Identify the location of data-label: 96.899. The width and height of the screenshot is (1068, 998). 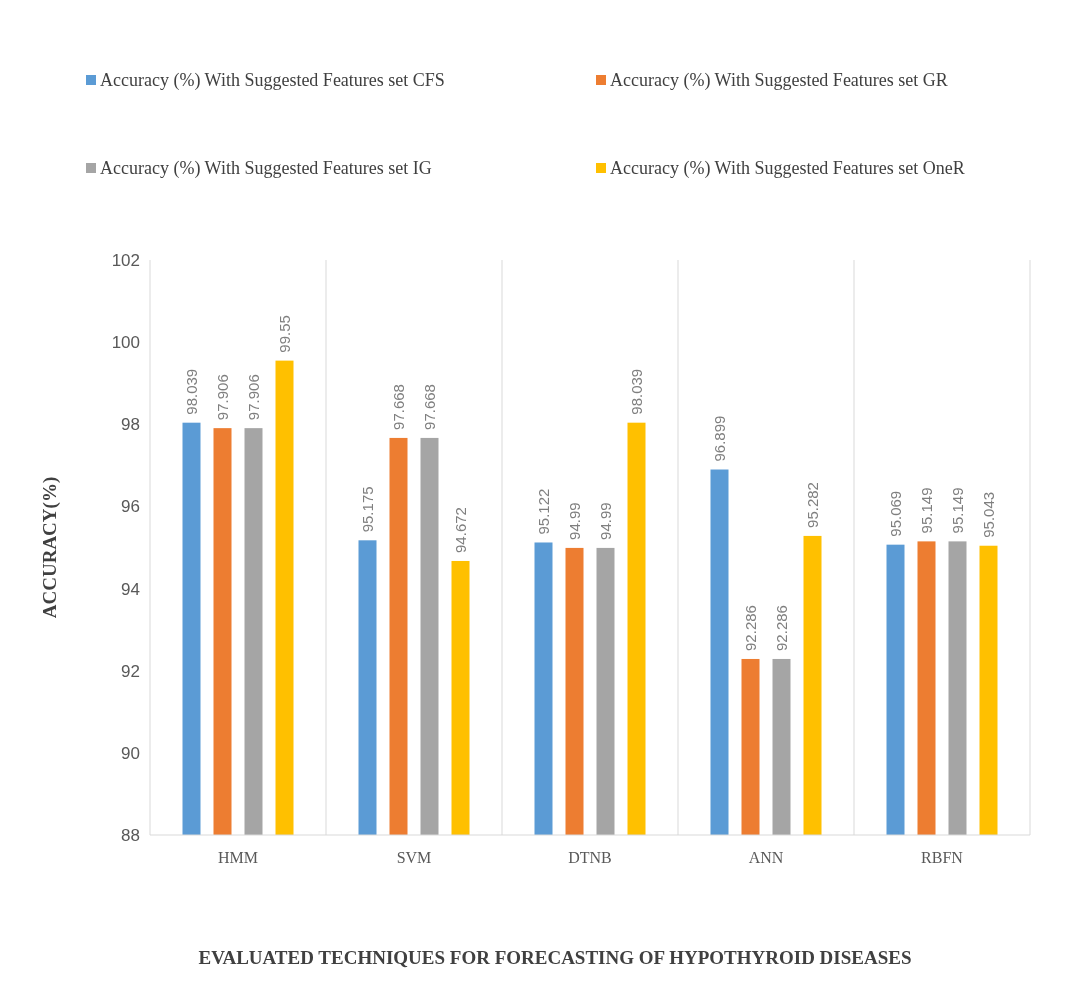
(719, 438).